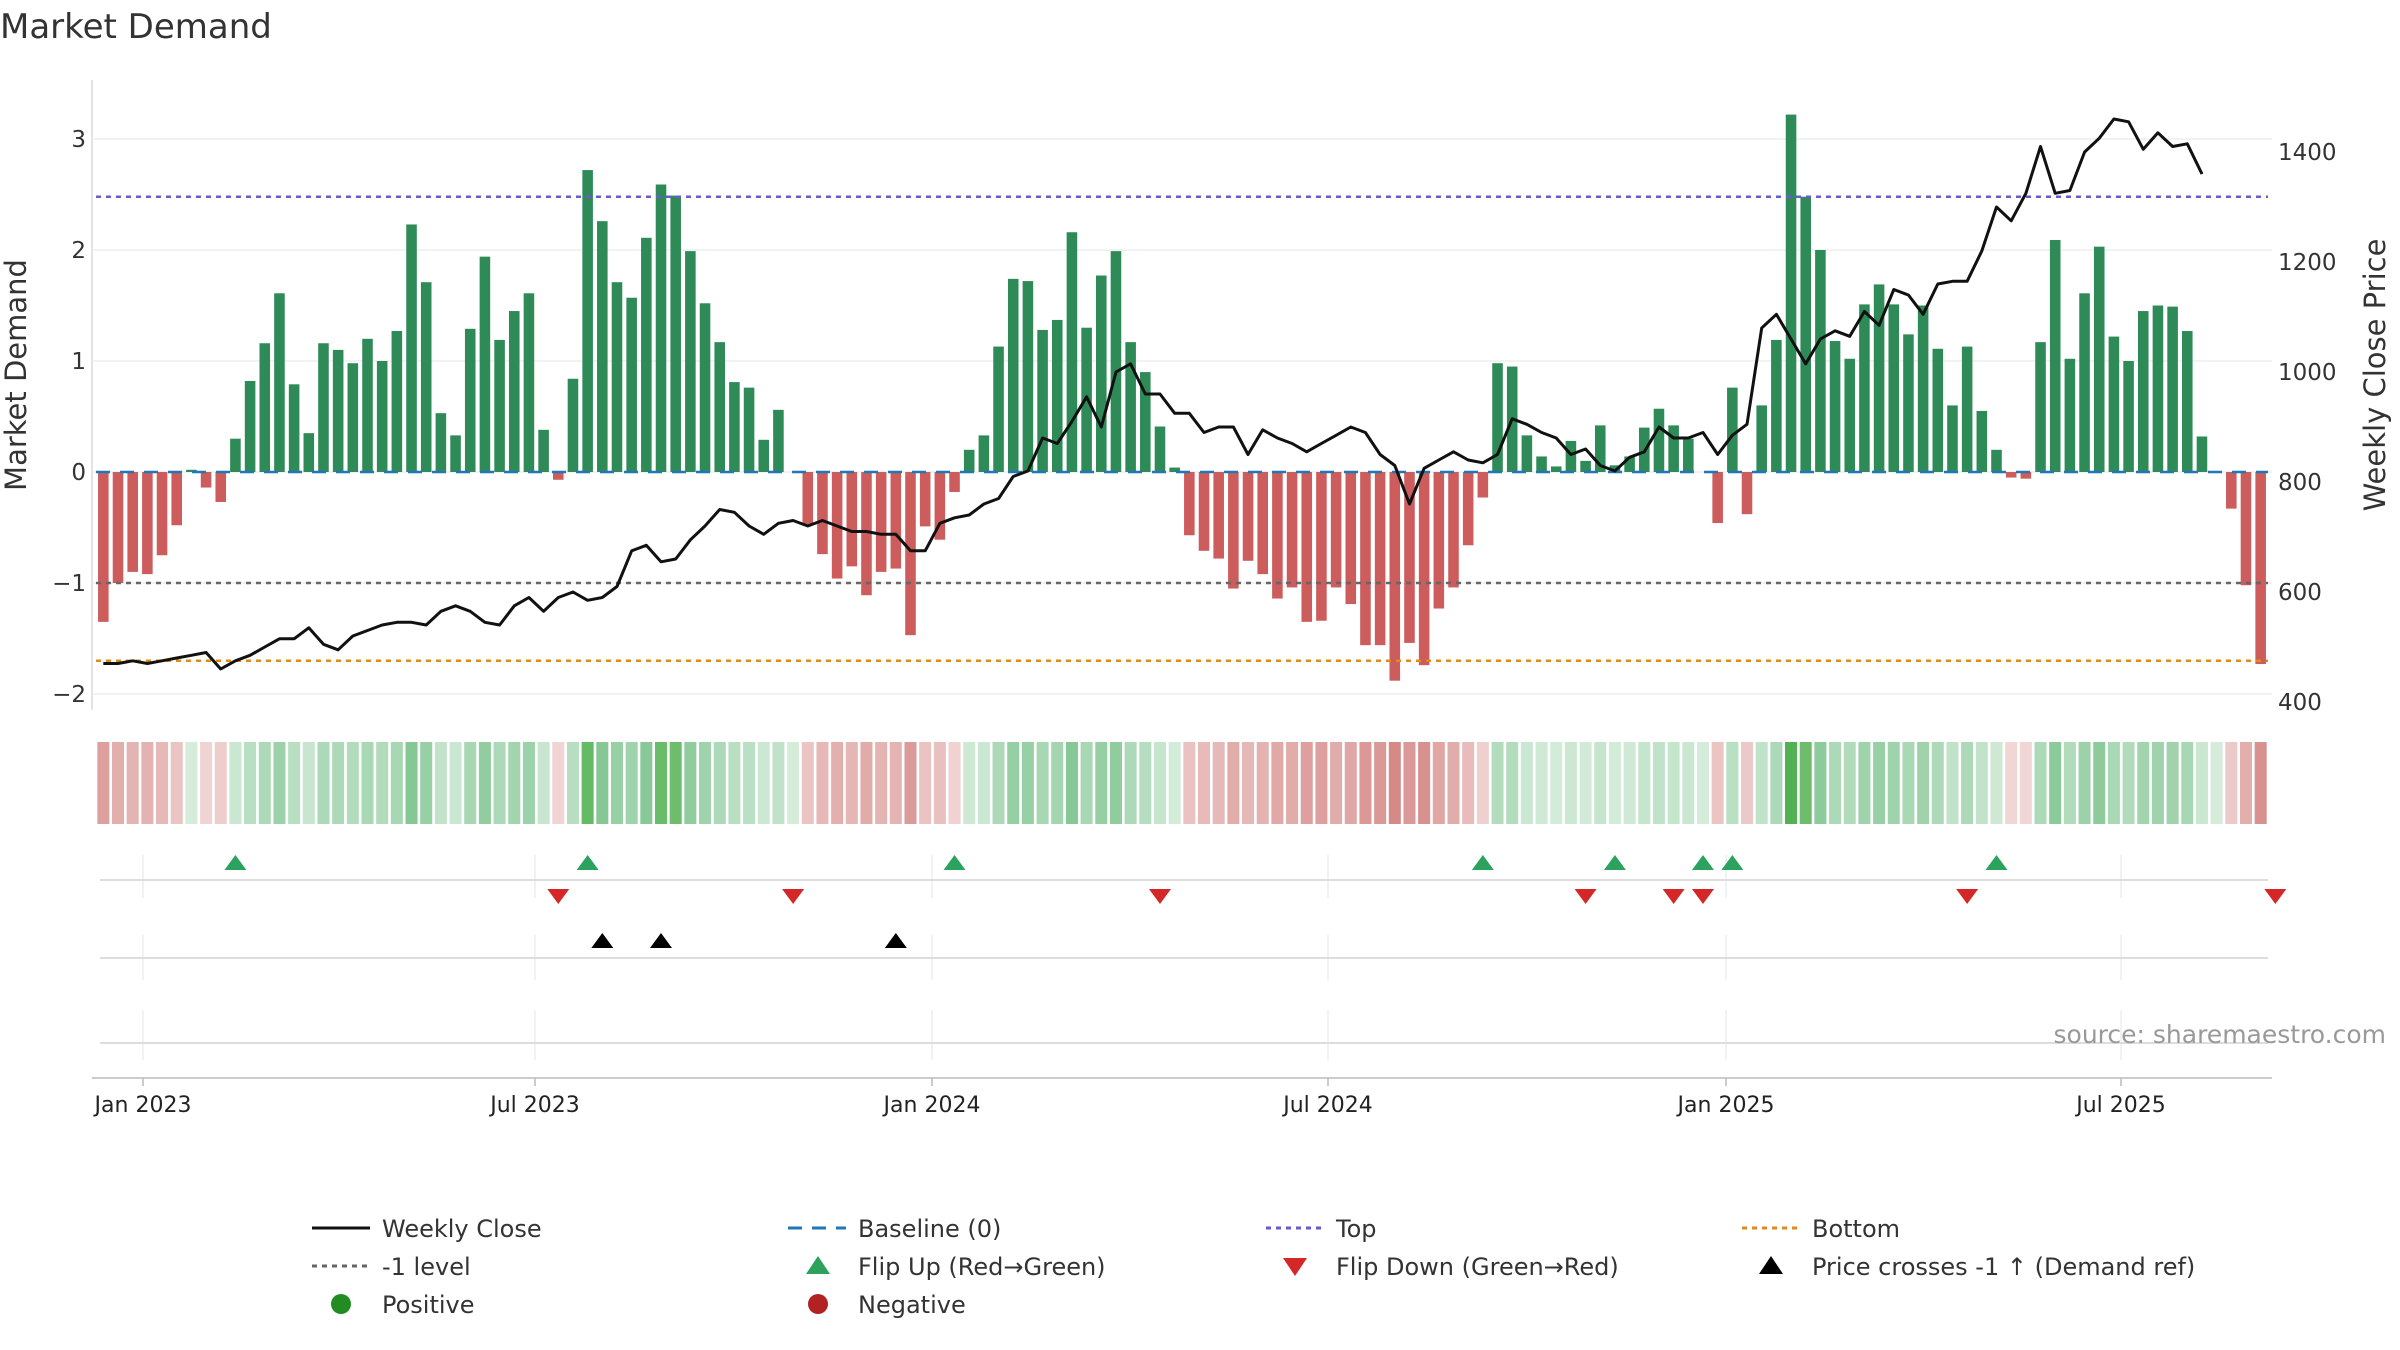  What do you see at coordinates (1771, 1265) in the screenshot?
I see `legend-price-cross-icon` at bounding box center [1771, 1265].